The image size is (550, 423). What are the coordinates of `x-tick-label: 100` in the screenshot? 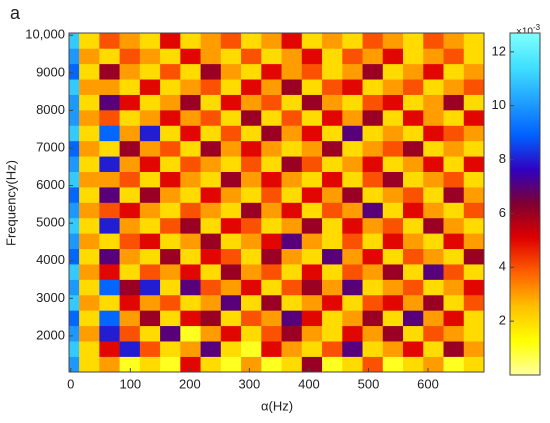 It's located at (130, 383).